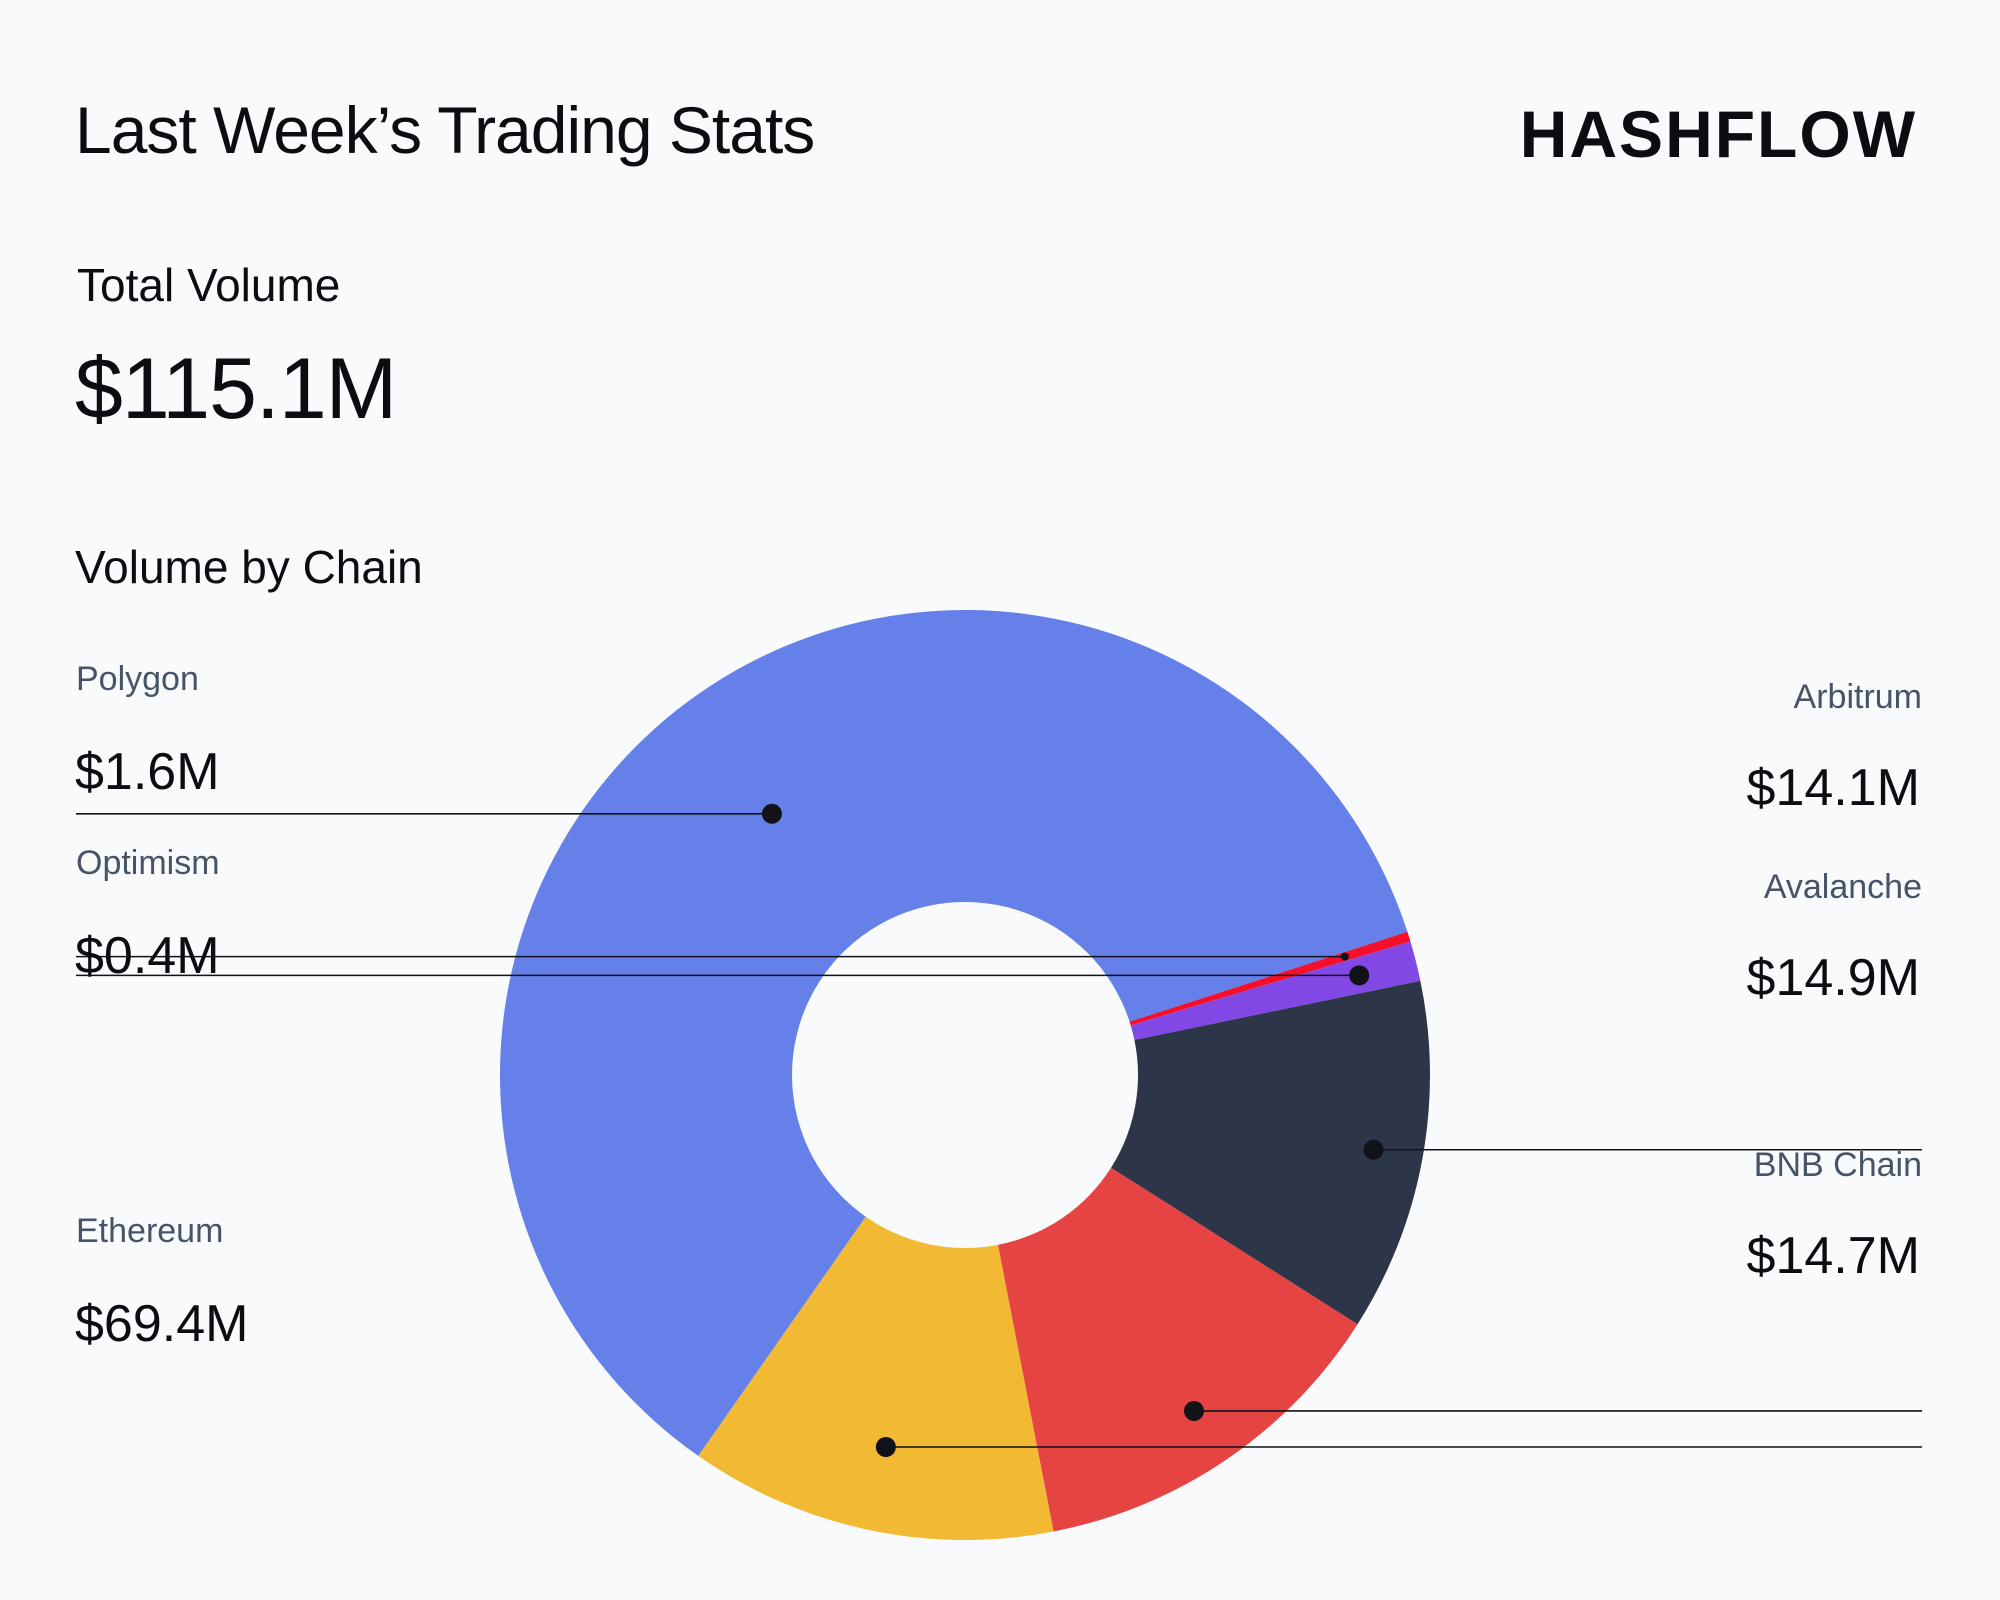 The image size is (2000, 1600). Describe the element at coordinates (249, 567) in the screenshot. I see `chart-title: Volume by Chain` at that location.